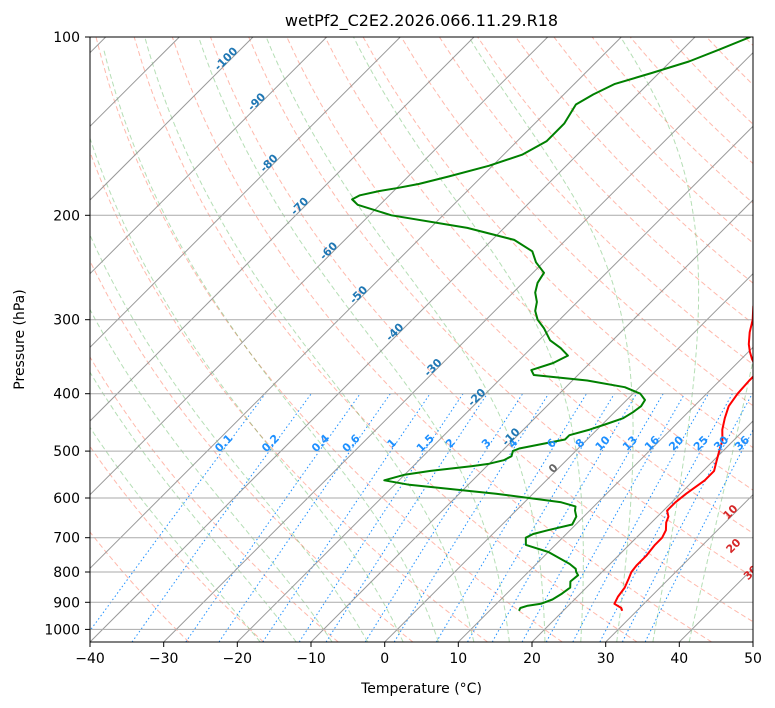 Image resolution: width=775 pixels, height=708 pixels. I want to click on y-tick-label: 600, so click(66, 499).